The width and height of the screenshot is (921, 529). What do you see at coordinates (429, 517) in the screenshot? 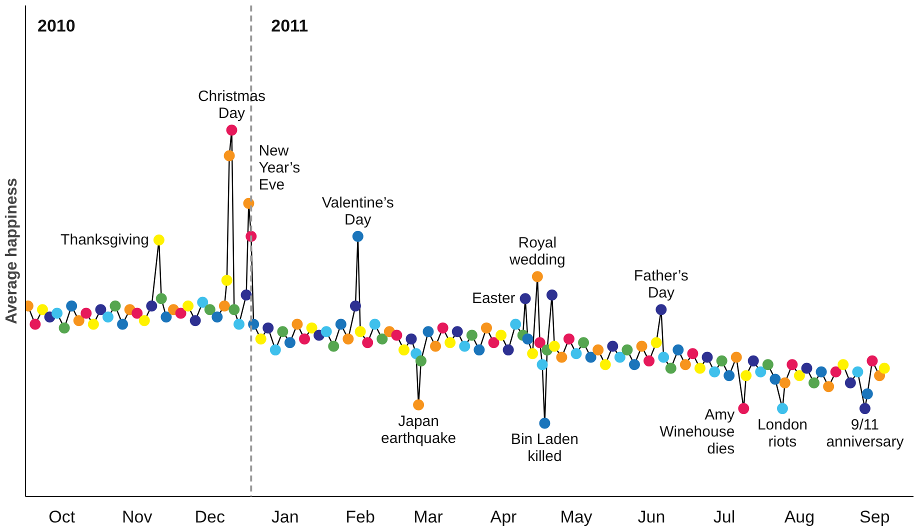
I see `x-tick-label: Mar` at bounding box center [429, 517].